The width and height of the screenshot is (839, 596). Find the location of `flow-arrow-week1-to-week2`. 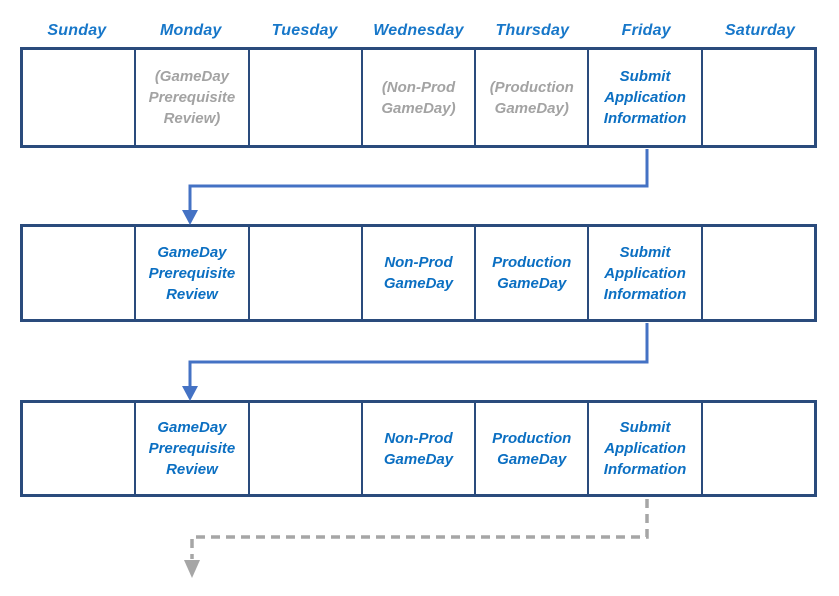

flow-arrow-week1-to-week2 is located at coordinates (415, 187).